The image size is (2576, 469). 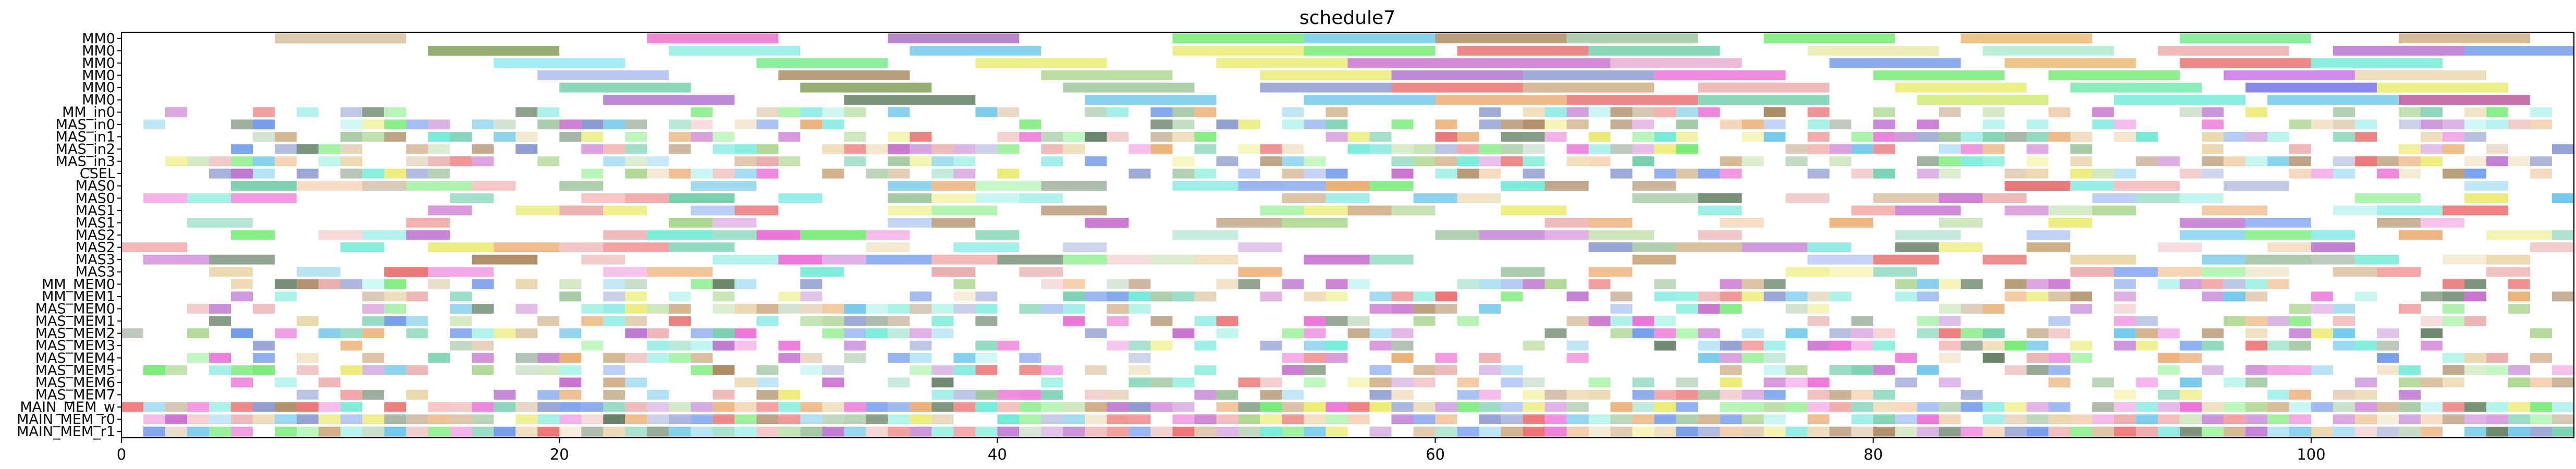 What do you see at coordinates (88, 112) in the screenshot?
I see `y-tick-label: MM_in0` at bounding box center [88, 112].